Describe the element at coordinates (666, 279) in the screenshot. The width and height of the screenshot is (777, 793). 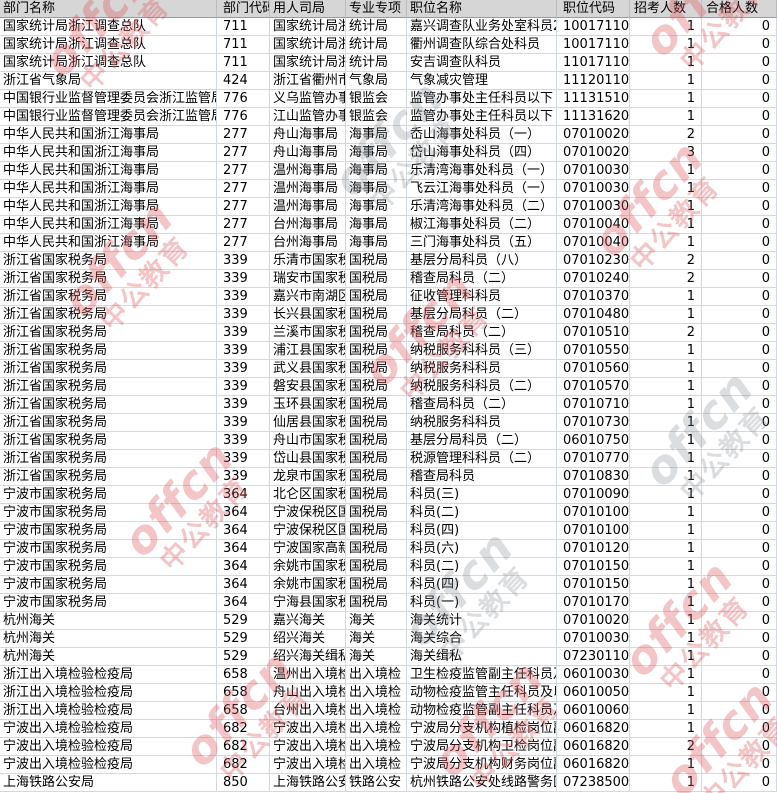
I see `cell-recruit-count: 2` at that location.